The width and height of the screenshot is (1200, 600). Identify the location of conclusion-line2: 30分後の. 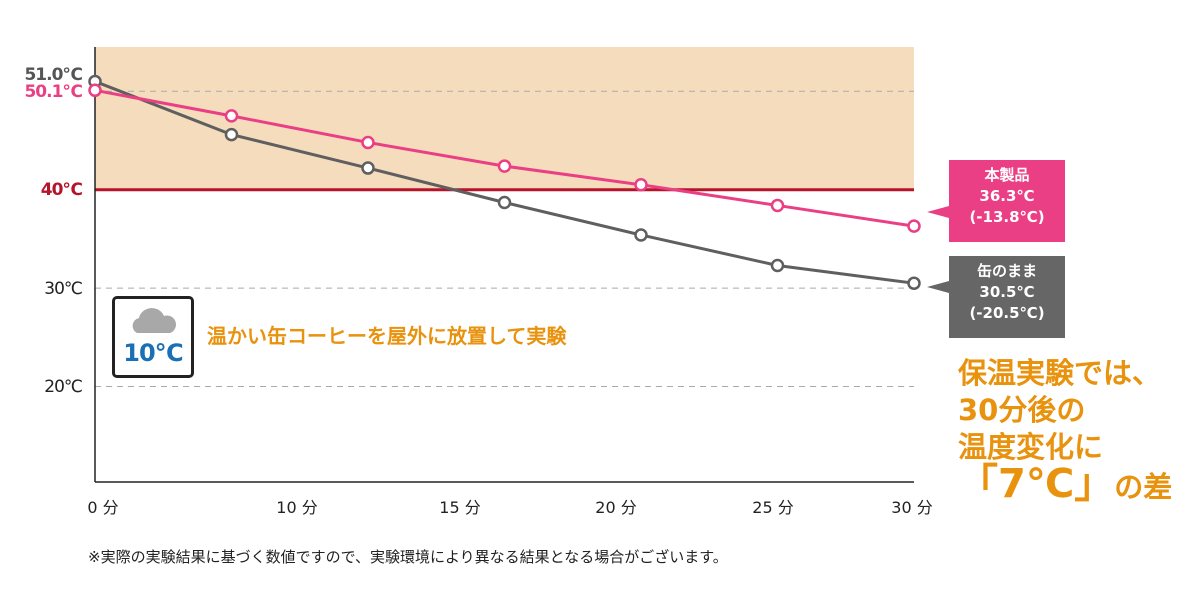
(1022, 410).